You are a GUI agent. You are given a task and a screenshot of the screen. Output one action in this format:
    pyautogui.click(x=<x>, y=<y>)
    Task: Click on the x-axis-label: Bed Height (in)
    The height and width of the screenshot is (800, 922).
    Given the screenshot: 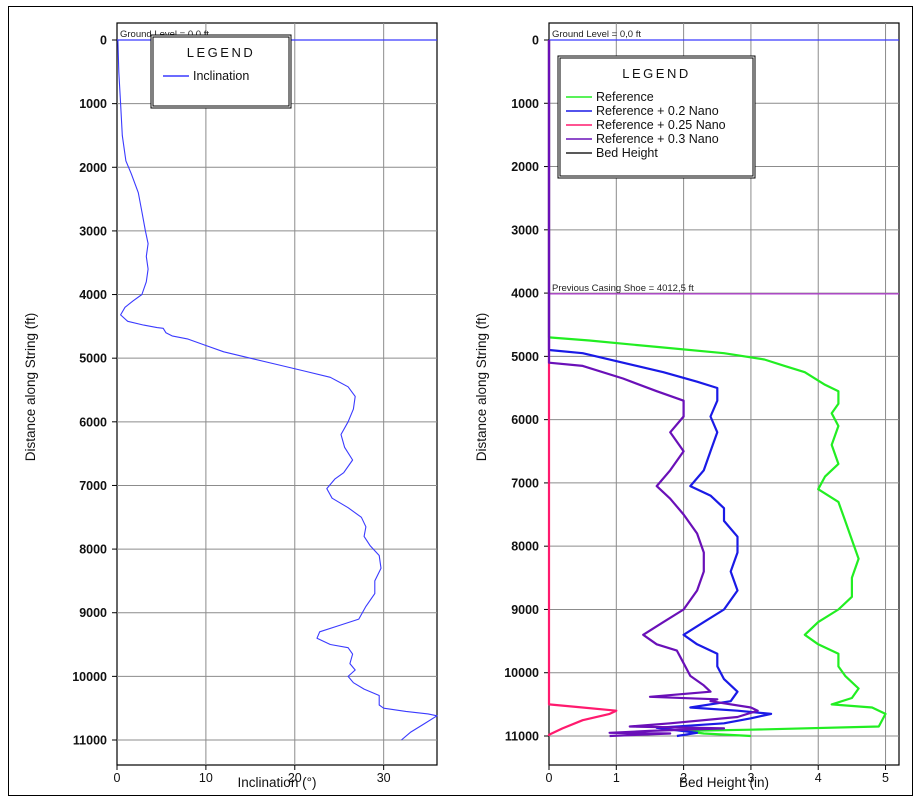 What is the action you would take?
    pyautogui.click(x=724, y=782)
    